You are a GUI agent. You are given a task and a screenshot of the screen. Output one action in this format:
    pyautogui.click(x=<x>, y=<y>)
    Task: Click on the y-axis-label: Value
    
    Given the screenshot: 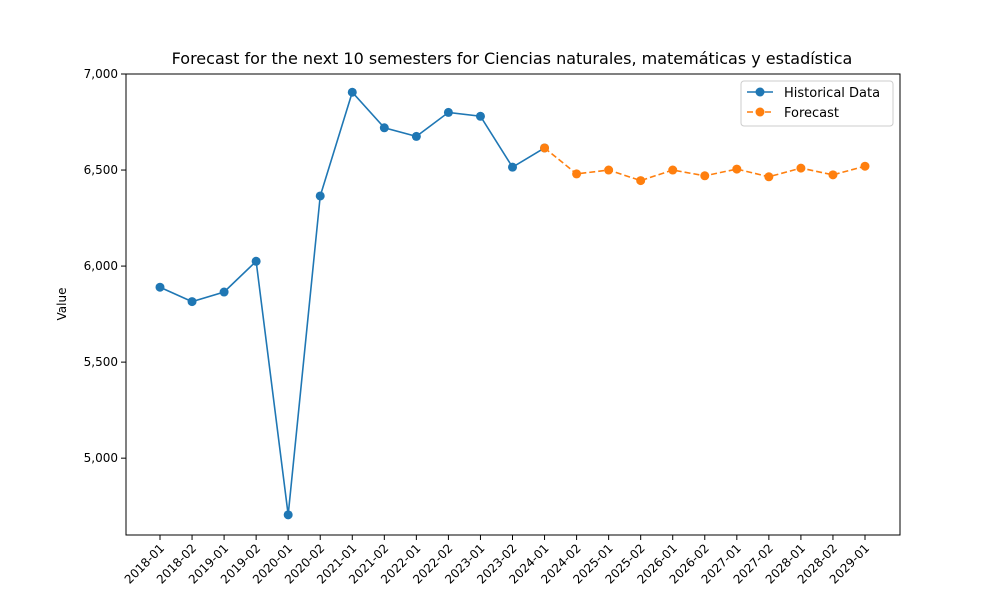 What is the action you would take?
    pyautogui.click(x=62, y=304)
    